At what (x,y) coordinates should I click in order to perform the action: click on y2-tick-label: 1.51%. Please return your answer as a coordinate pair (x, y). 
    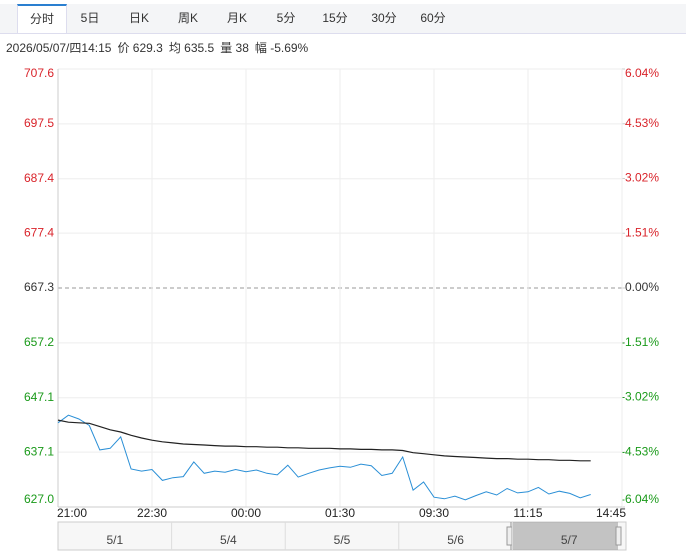
    Looking at the image, I should click on (642, 232).